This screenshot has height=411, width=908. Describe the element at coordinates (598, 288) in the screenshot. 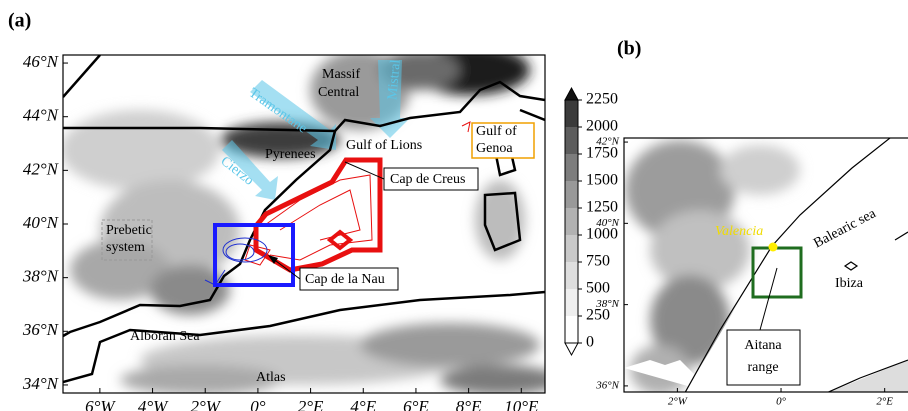

I see `colorbar-tick-label: 500` at that location.